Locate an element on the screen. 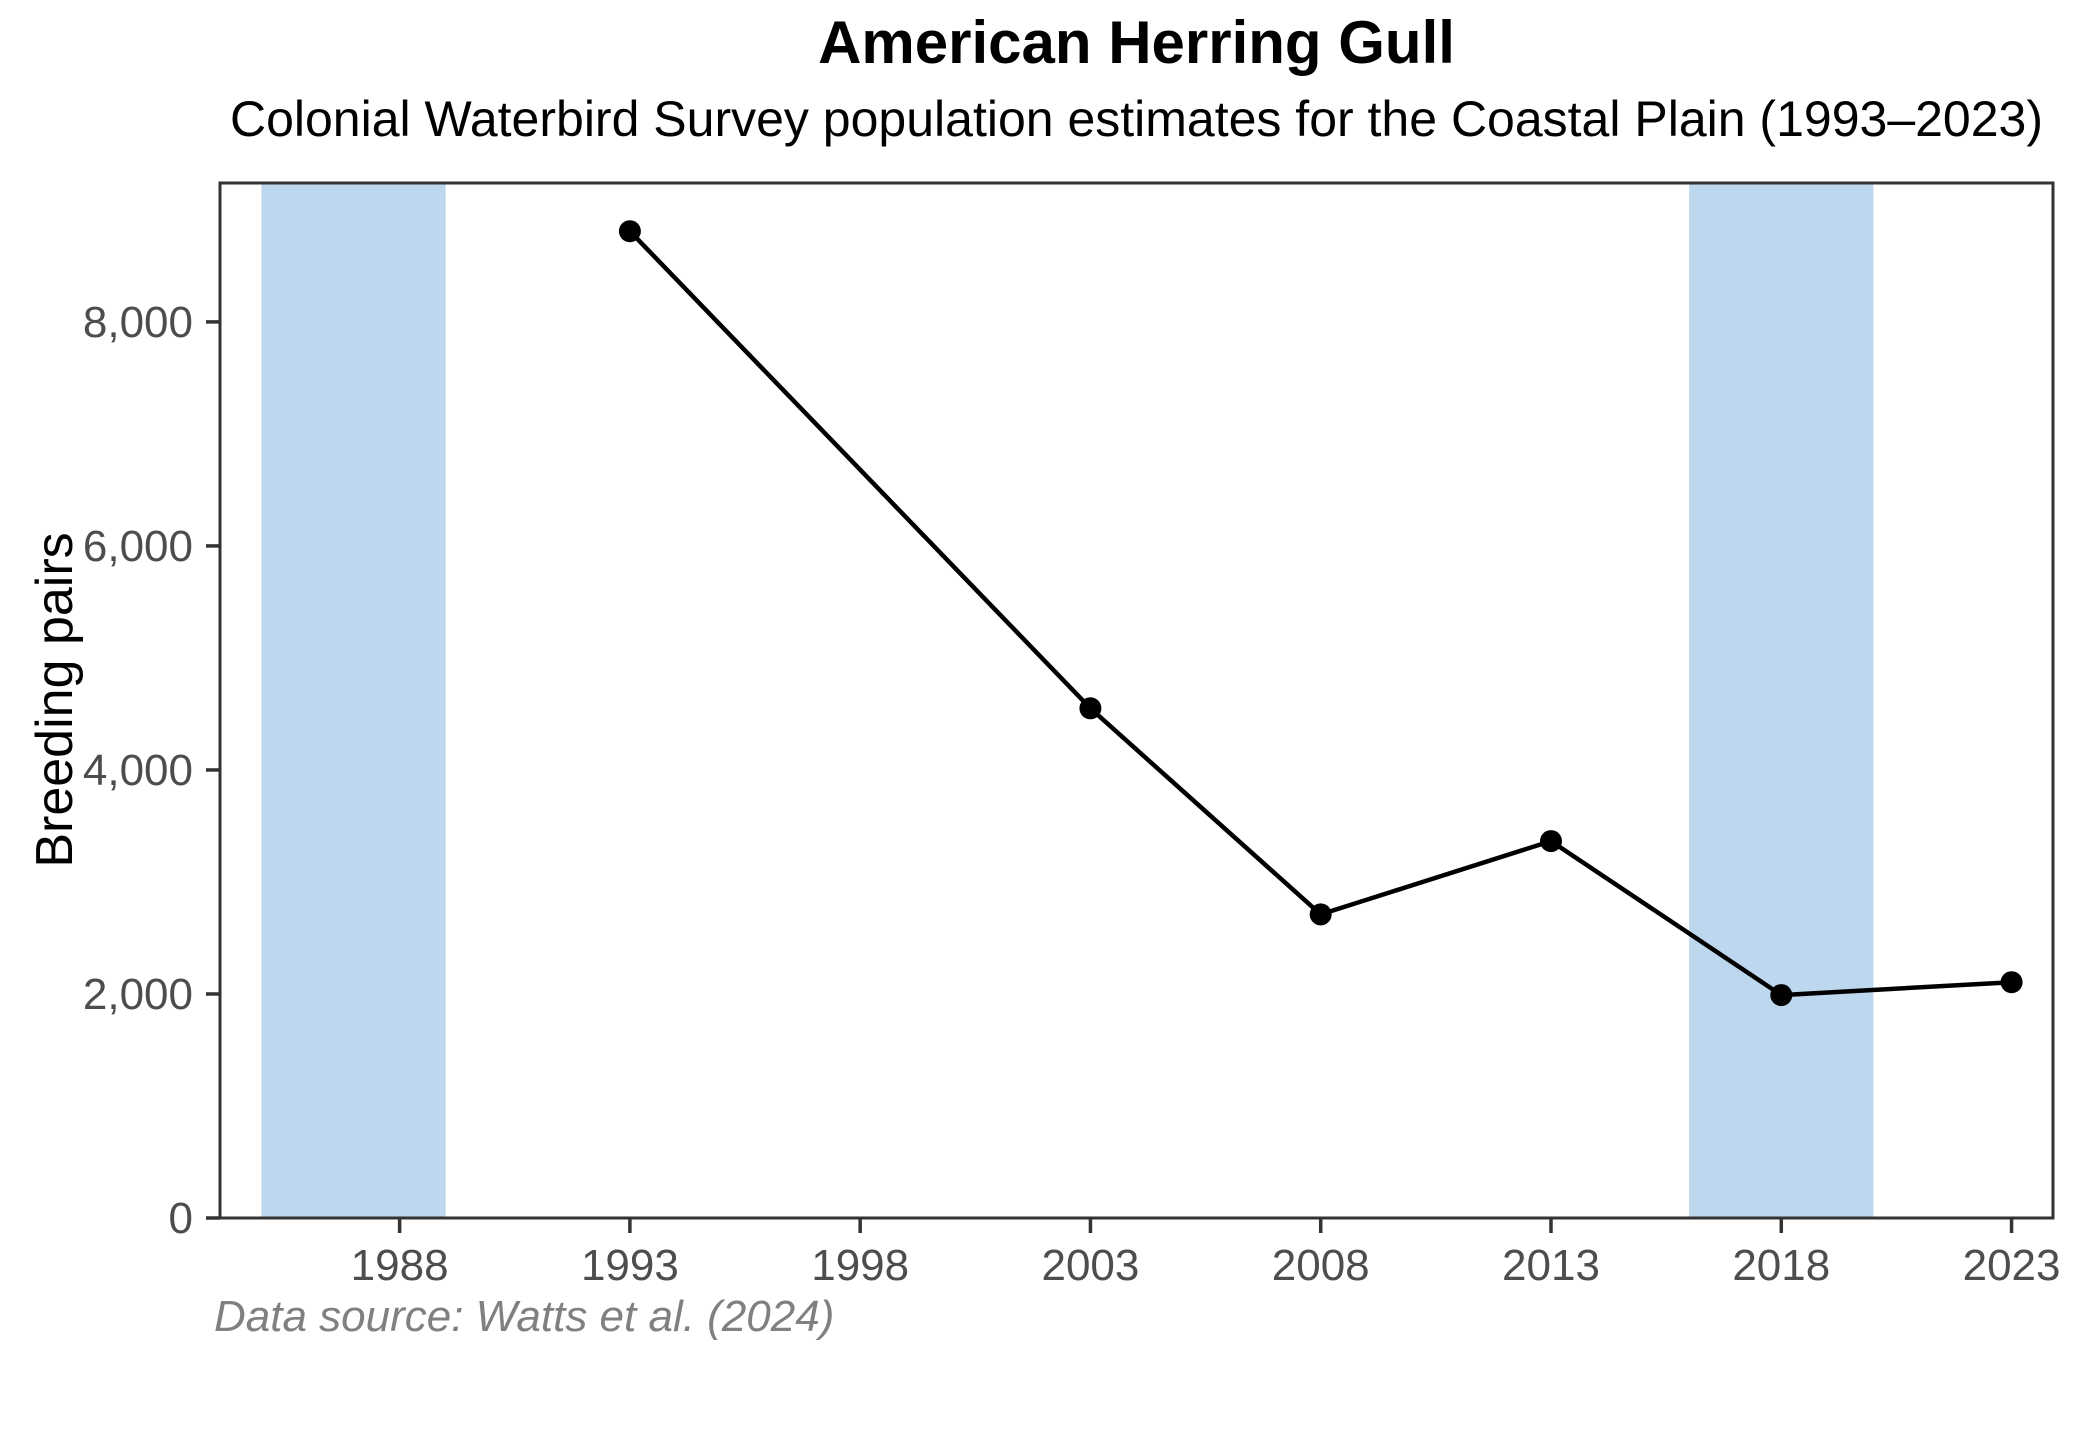 The height and width of the screenshot is (1440, 2080). x-tick-label: 2003 is located at coordinates (1090, 1265).